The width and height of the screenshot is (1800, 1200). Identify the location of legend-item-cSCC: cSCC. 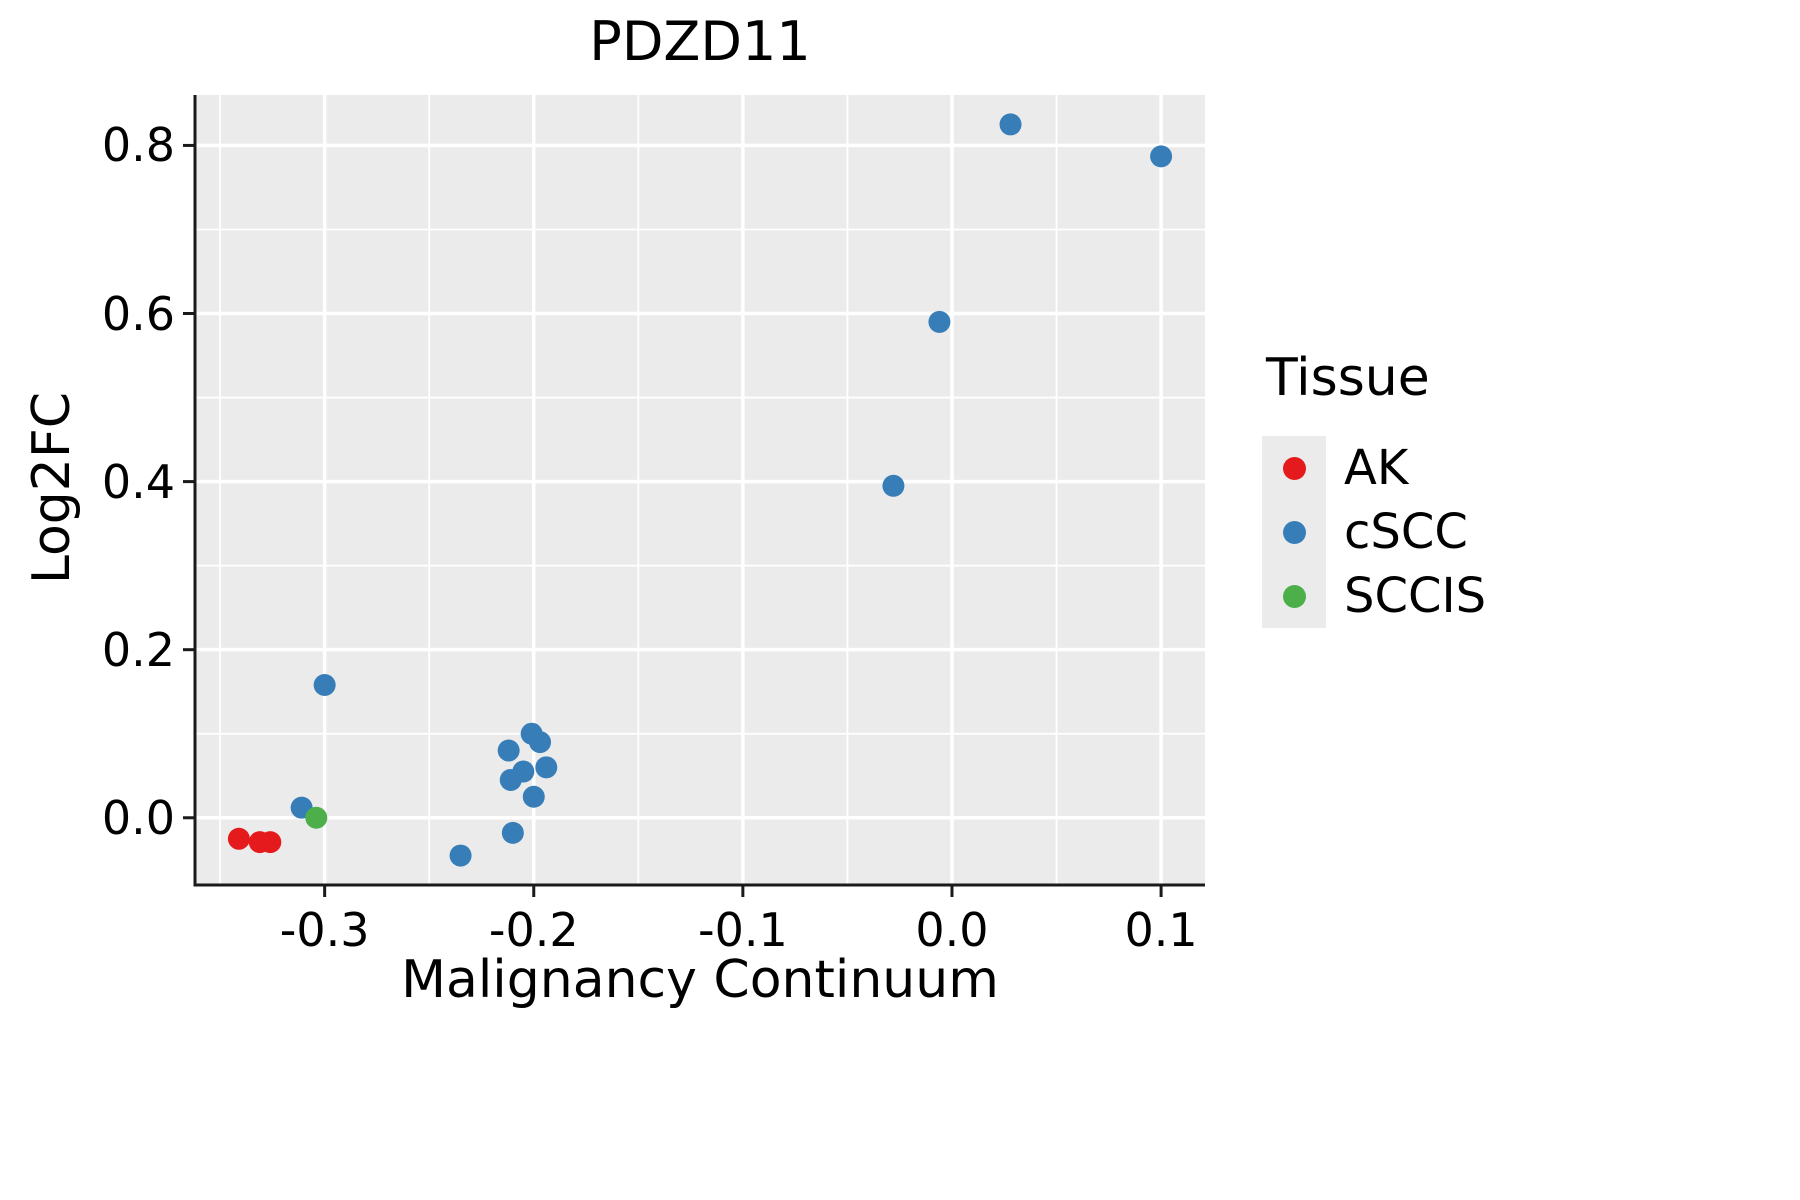
(1374, 532).